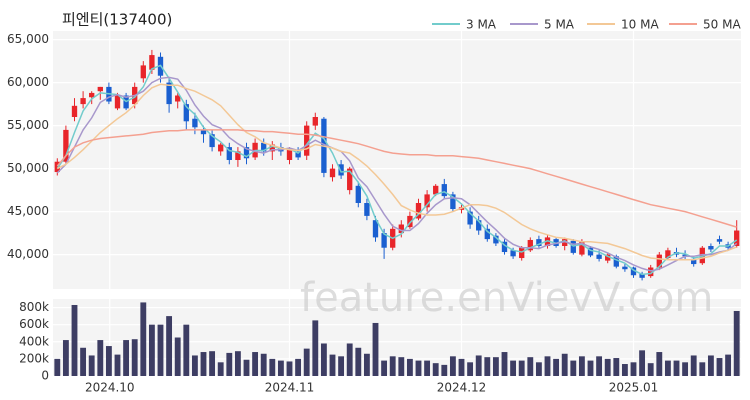 This screenshot has width=750, height=400. What do you see at coordinates (28, 39) in the screenshot?
I see `y-tick-label: 65,000` at bounding box center [28, 39].